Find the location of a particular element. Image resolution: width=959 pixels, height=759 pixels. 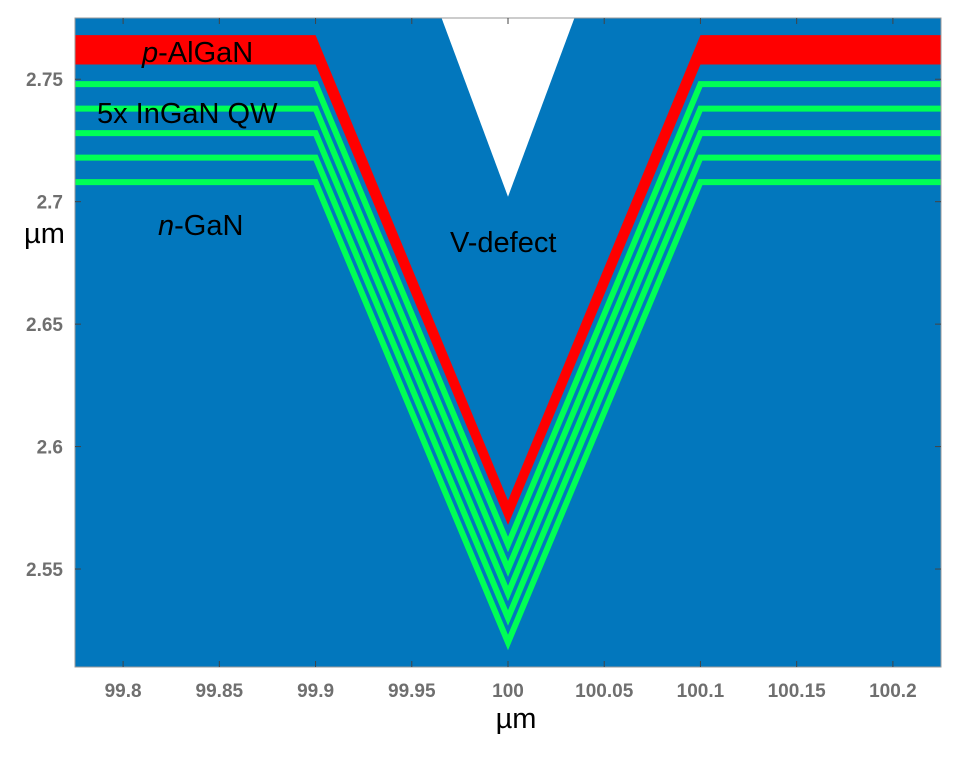

x-tick-label: 99.95 is located at coordinates (412, 691).